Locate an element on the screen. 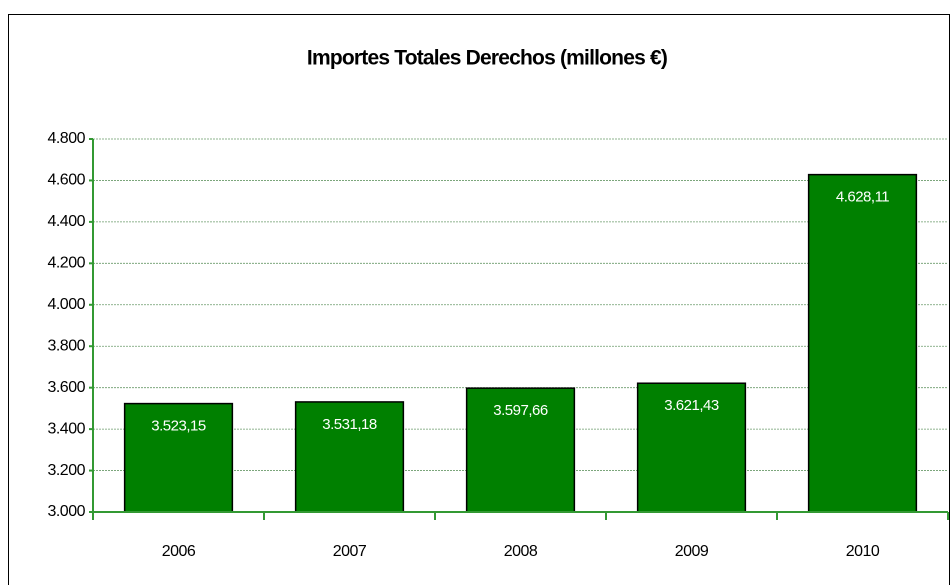  value-label: 4.628,11 is located at coordinates (862, 197).